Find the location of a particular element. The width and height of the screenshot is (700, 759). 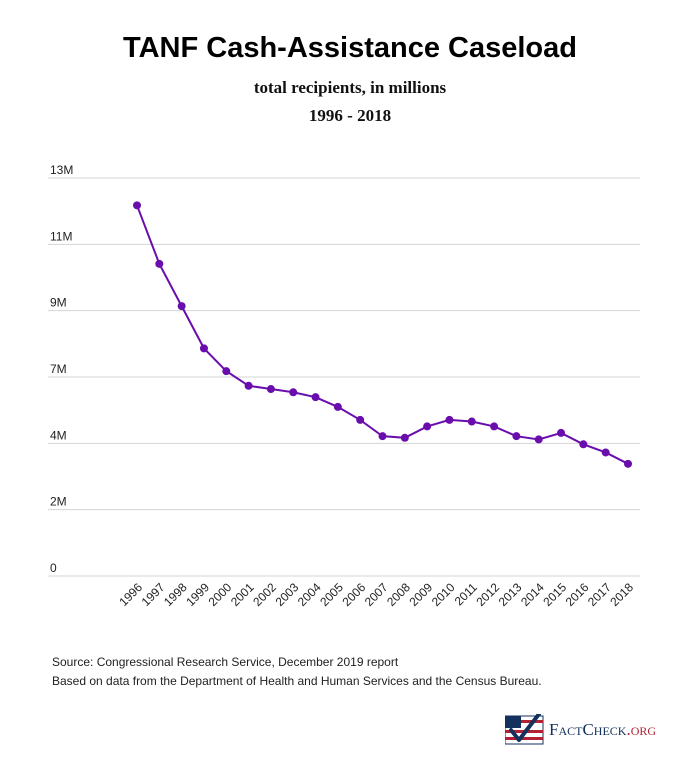

x-tick-label: 2010 is located at coordinates (443, 594).